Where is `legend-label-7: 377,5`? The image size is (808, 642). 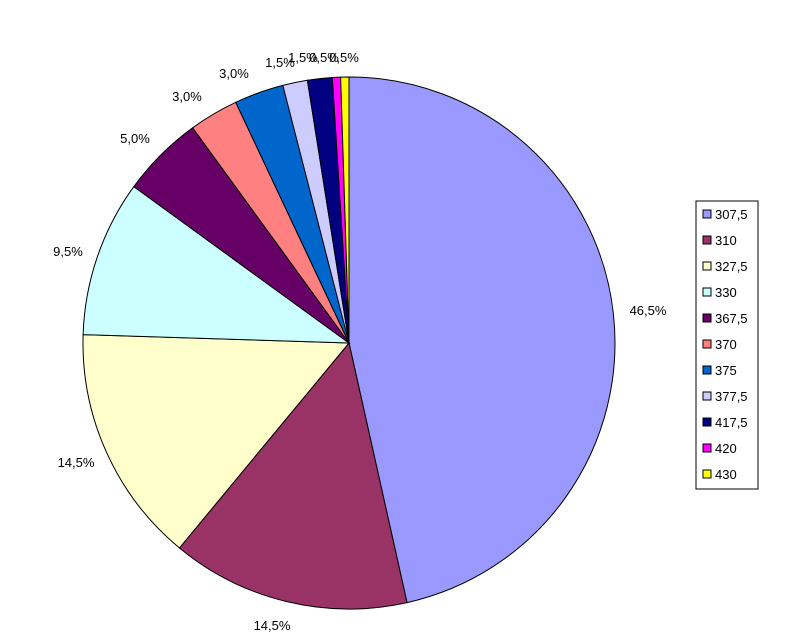 legend-label-7: 377,5 is located at coordinates (731, 396).